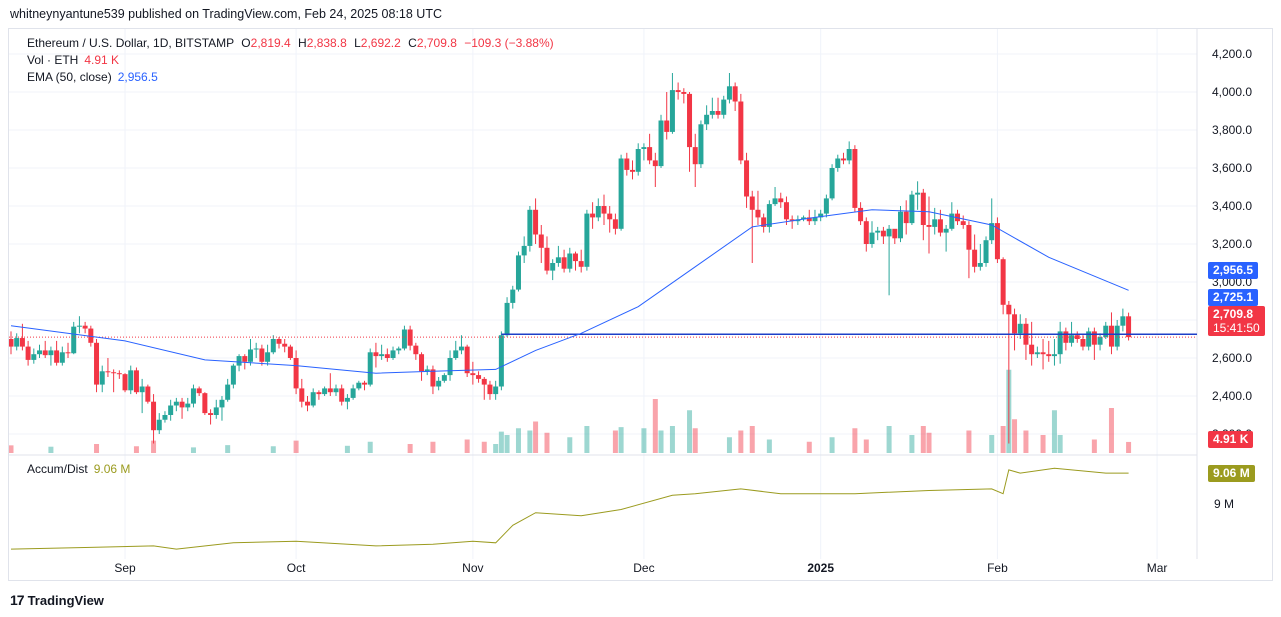  Describe the element at coordinates (412, 43) in the screenshot. I see `close-key: C` at that location.